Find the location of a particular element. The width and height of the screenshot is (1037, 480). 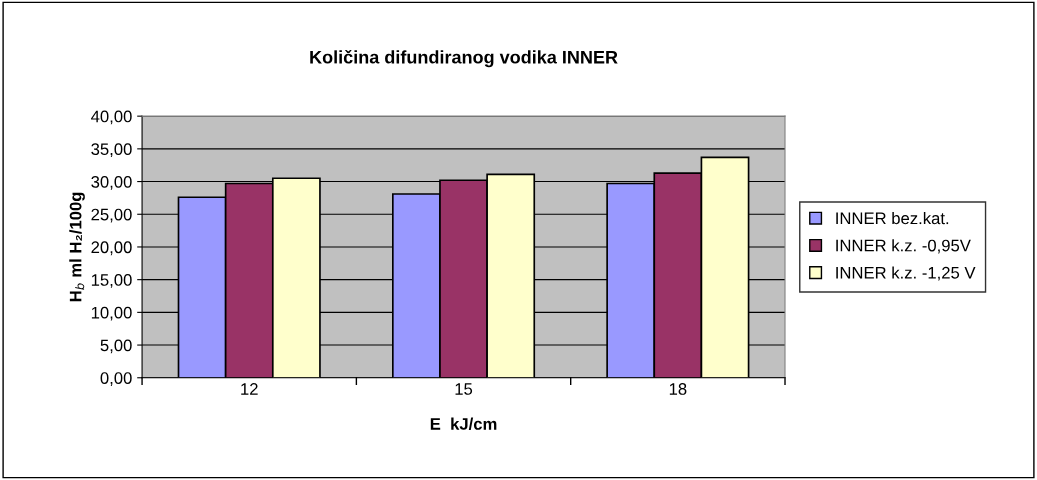

y-tick-label: 40,00 is located at coordinates (111, 117).